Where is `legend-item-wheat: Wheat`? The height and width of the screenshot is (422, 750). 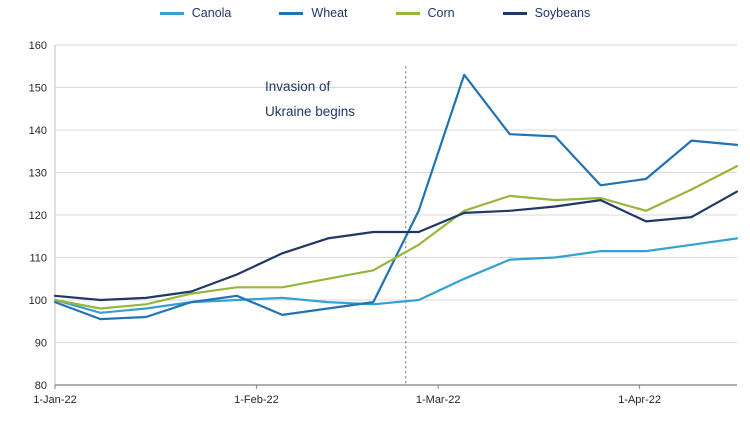 legend-item-wheat: Wheat is located at coordinates (313, 13).